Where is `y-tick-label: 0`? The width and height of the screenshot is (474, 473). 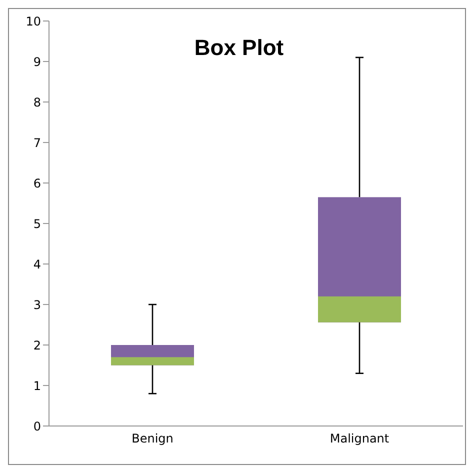 y-tick-label: 0 is located at coordinates (37, 426).